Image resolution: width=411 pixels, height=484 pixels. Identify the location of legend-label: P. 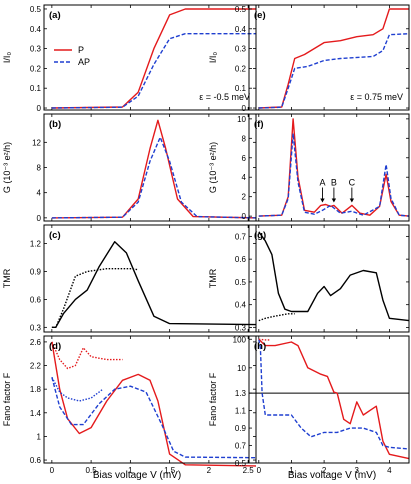
(81, 50).